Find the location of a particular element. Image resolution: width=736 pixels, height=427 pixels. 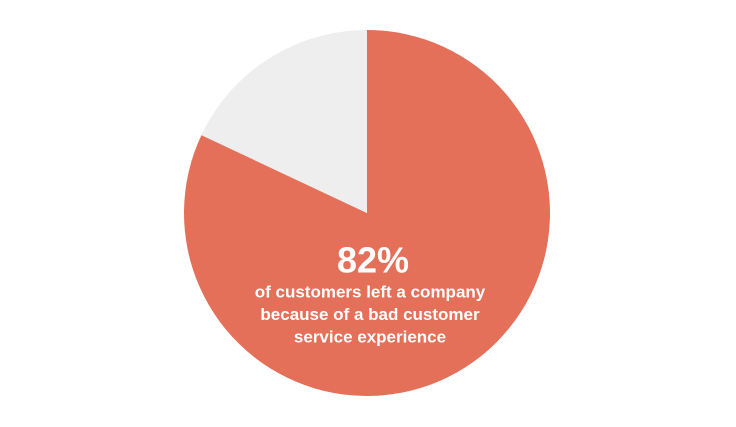

annotation: service experience is located at coordinates (370, 336).